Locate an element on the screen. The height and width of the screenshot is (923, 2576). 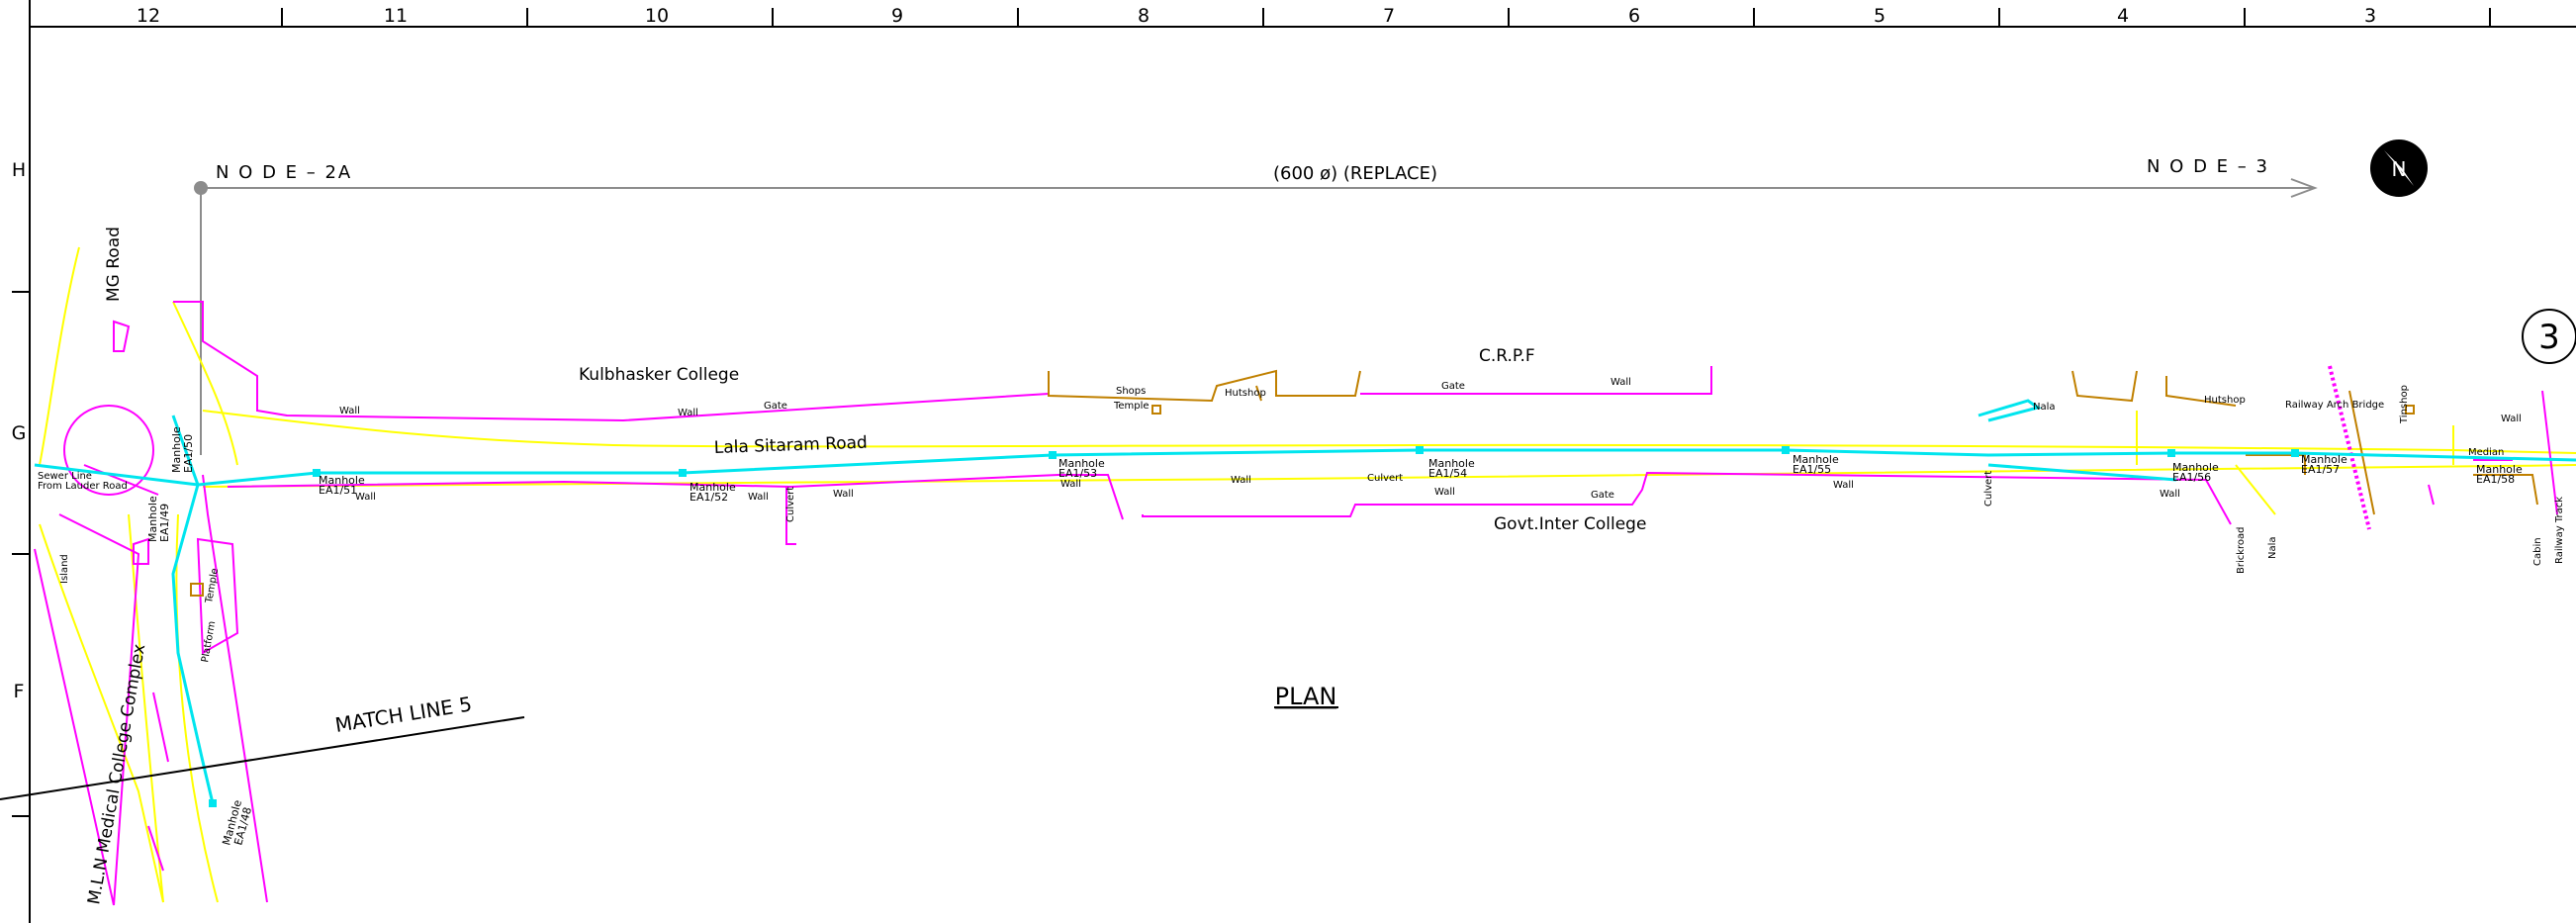
govt-inter-label: Govt.Inter College is located at coordinates (1570, 524).